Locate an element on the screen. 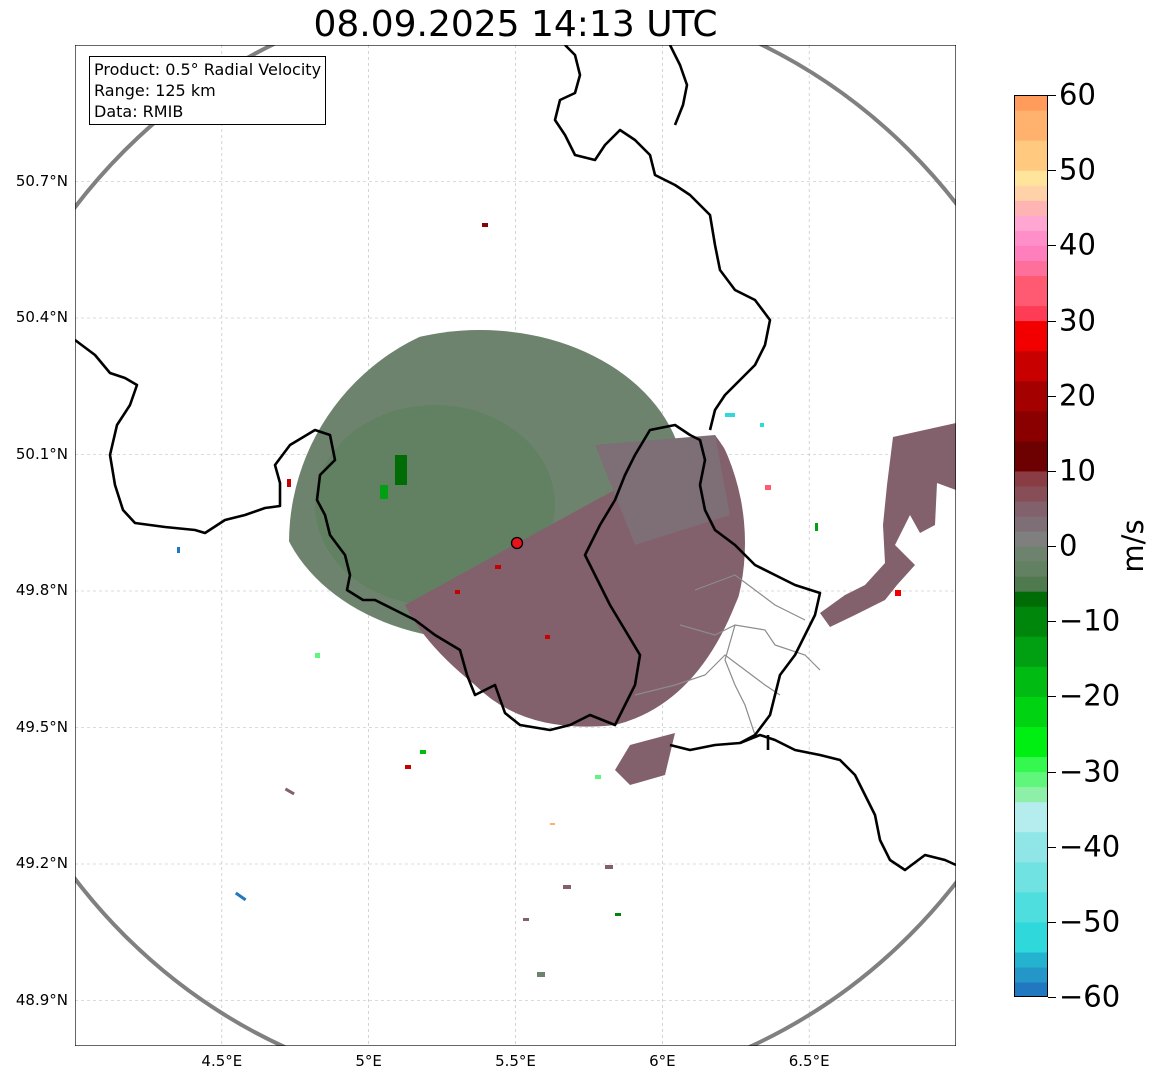 This screenshot has height=1081, width=1171. velocity-echoes is located at coordinates (517, 528).